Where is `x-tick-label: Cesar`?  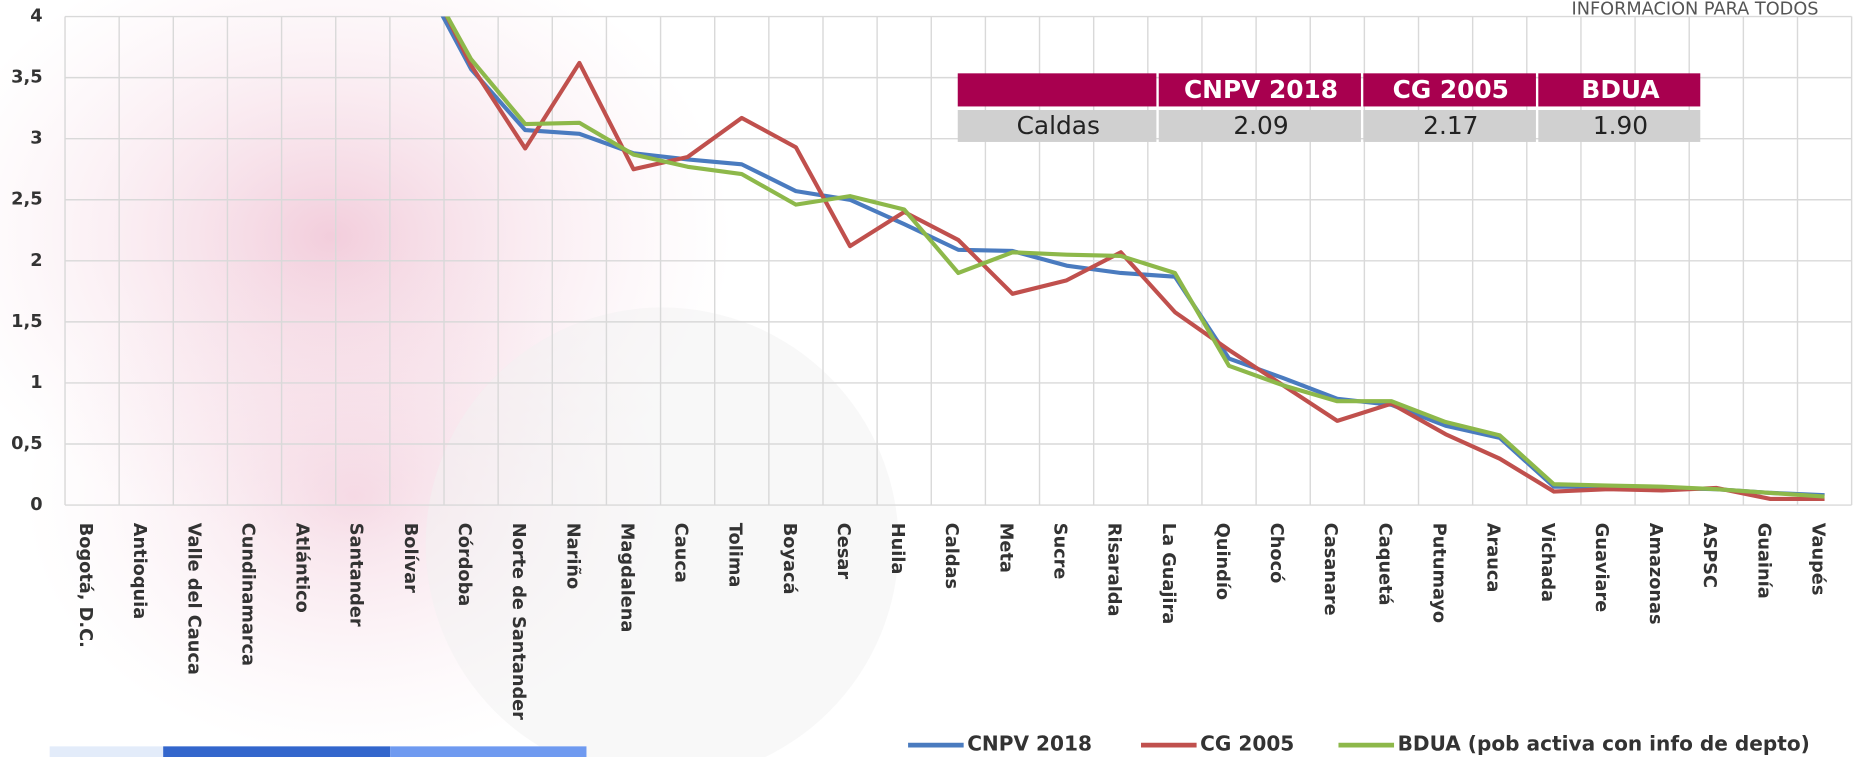
x-tick-label: Cesar is located at coordinates (843, 551).